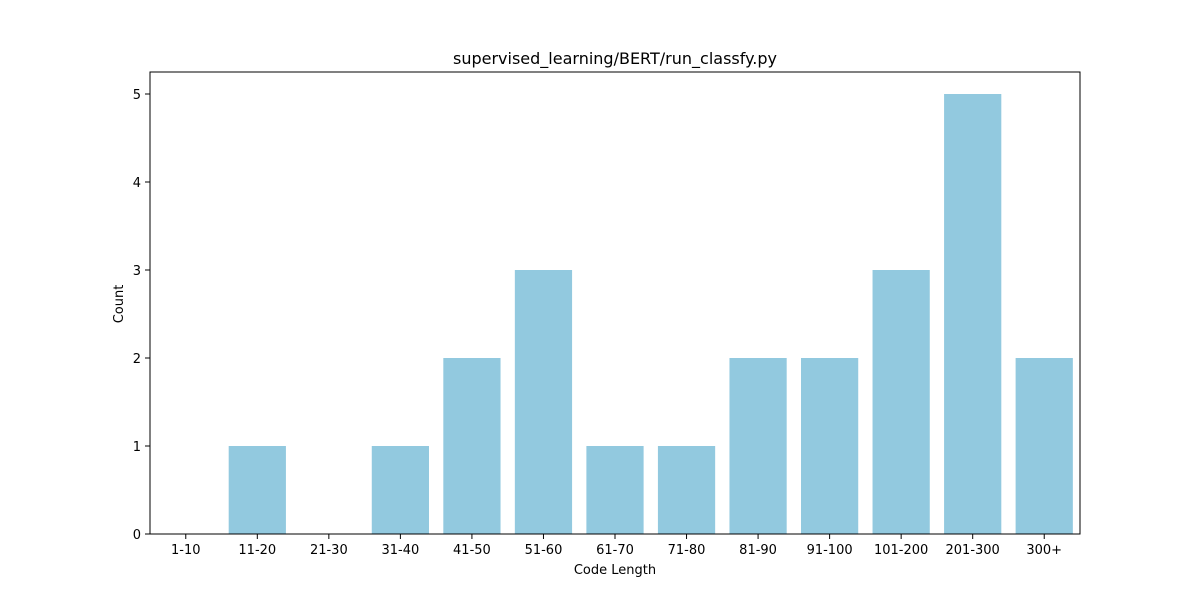  What do you see at coordinates (257, 550) in the screenshot?
I see `x-tick-label: 11-20` at bounding box center [257, 550].